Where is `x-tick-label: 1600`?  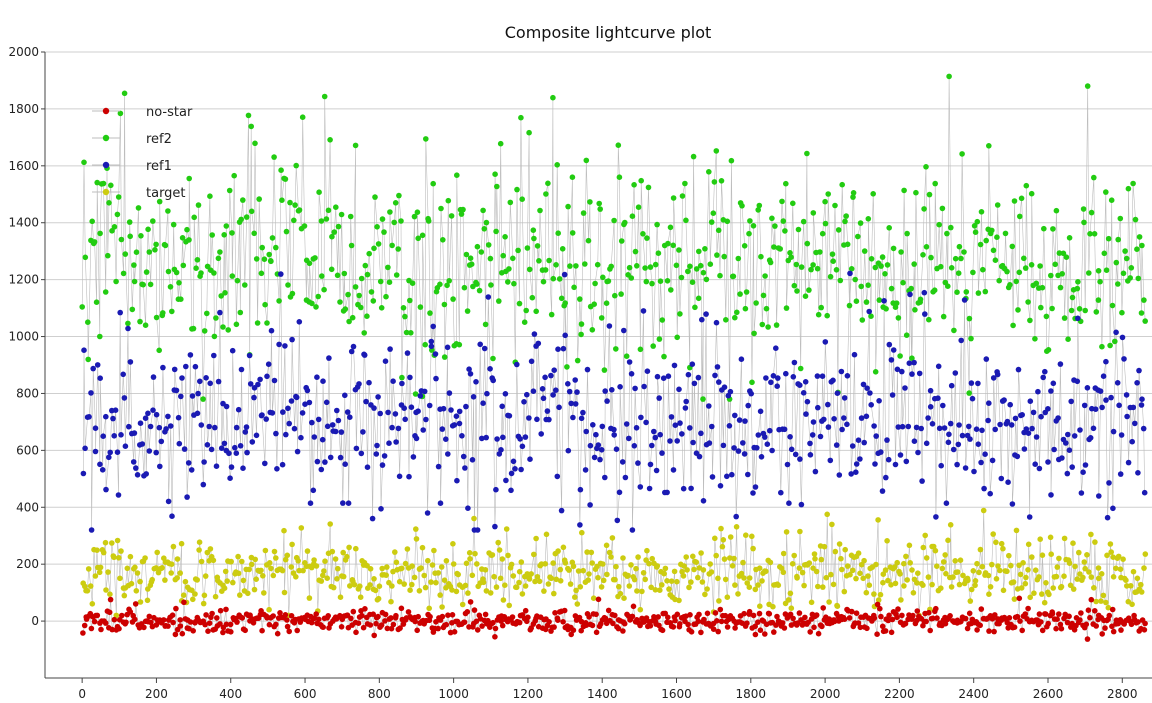
x-tick-label: 1600 is located at coordinates (676, 694).